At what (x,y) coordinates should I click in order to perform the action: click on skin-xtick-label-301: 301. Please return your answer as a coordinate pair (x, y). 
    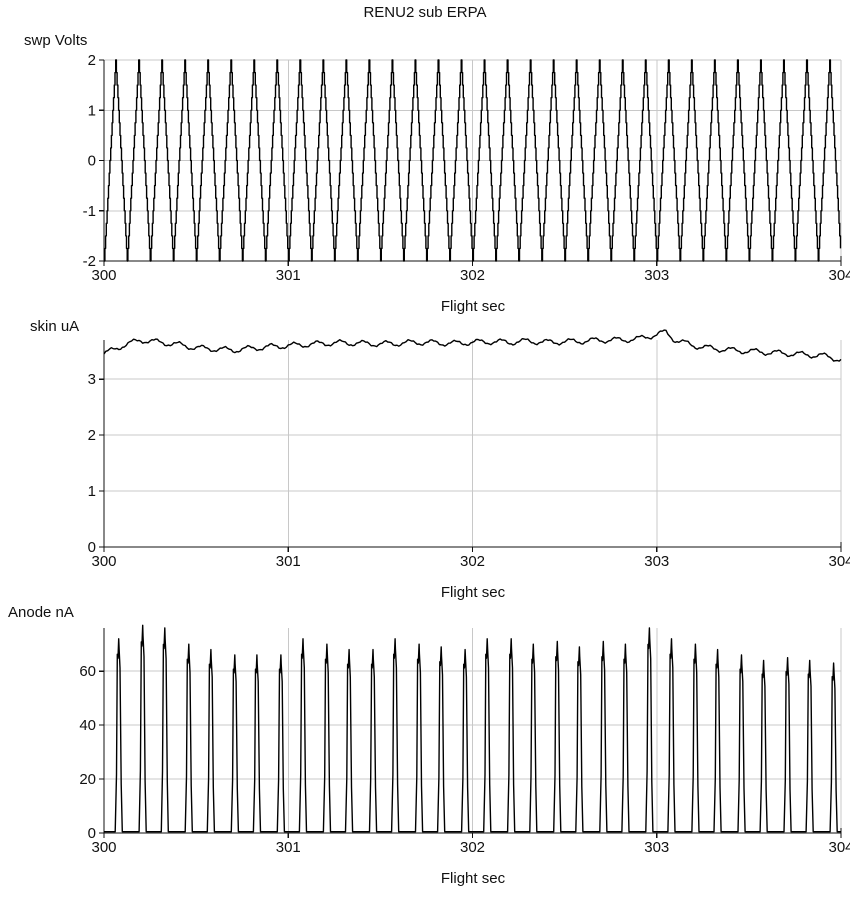
    Looking at the image, I should click on (288, 561).